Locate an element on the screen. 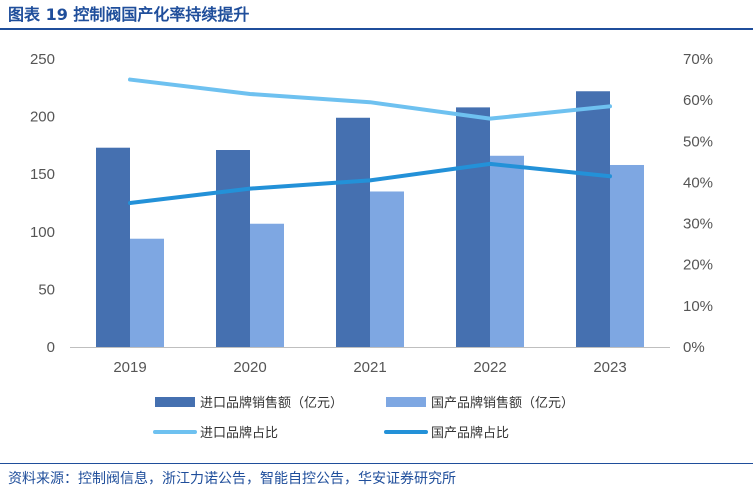 The width and height of the screenshot is (753, 494). x-tick-label: 2019 is located at coordinates (129, 367).